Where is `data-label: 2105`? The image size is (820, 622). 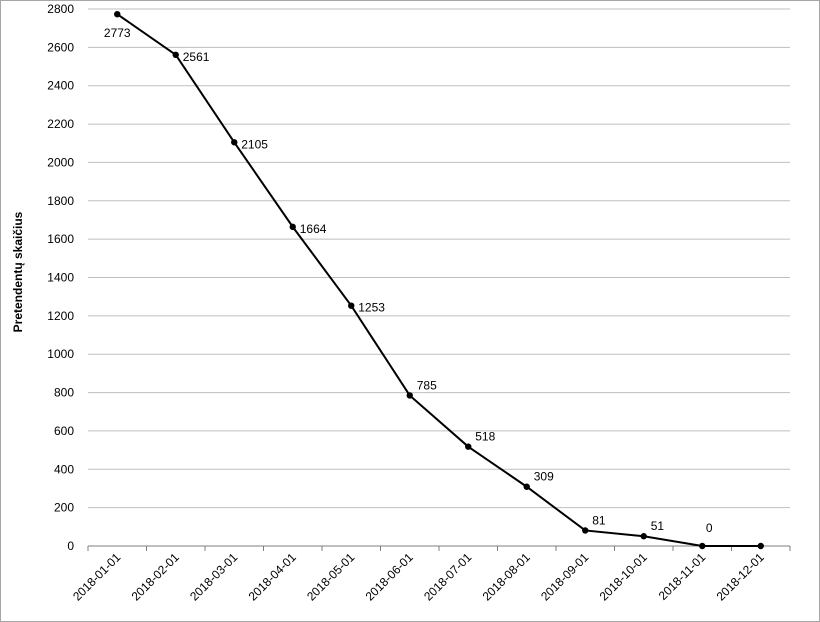
data-label: 2105 is located at coordinates (254, 144).